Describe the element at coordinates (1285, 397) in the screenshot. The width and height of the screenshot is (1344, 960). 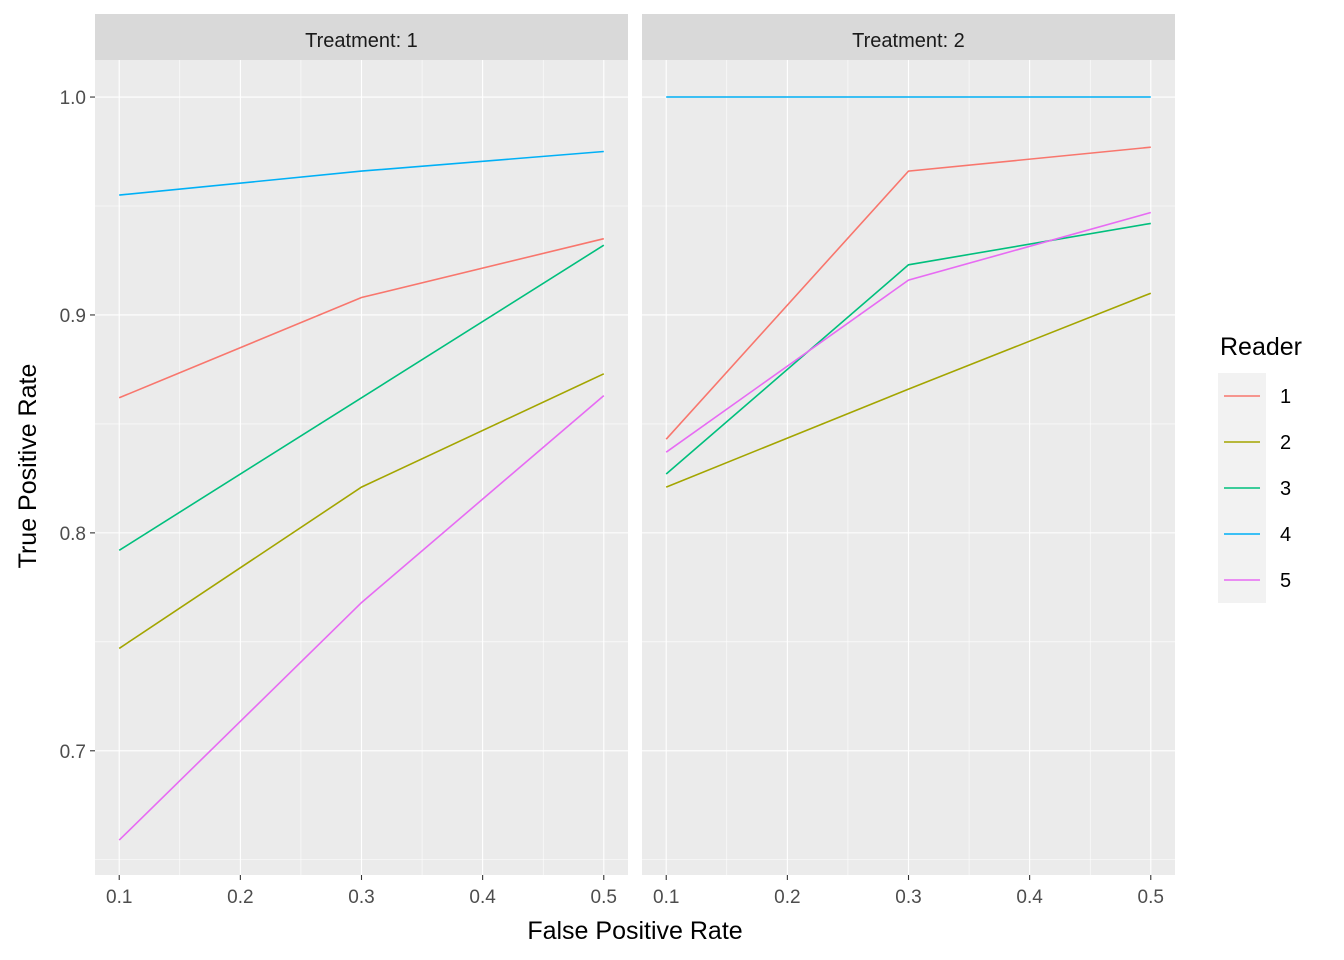
I see `legend-label-reader-1: 1` at that location.